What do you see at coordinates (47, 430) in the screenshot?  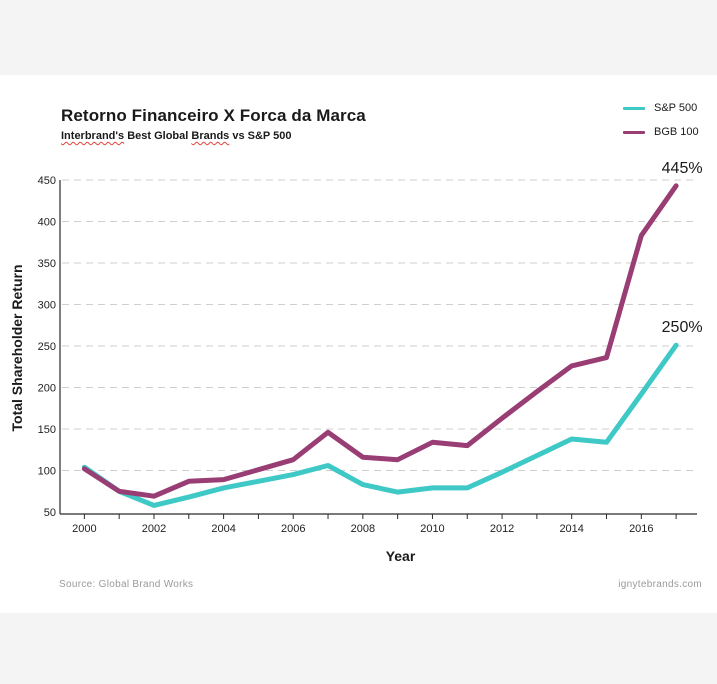 I see `y-tick-label-150: 150` at bounding box center [47, 430].